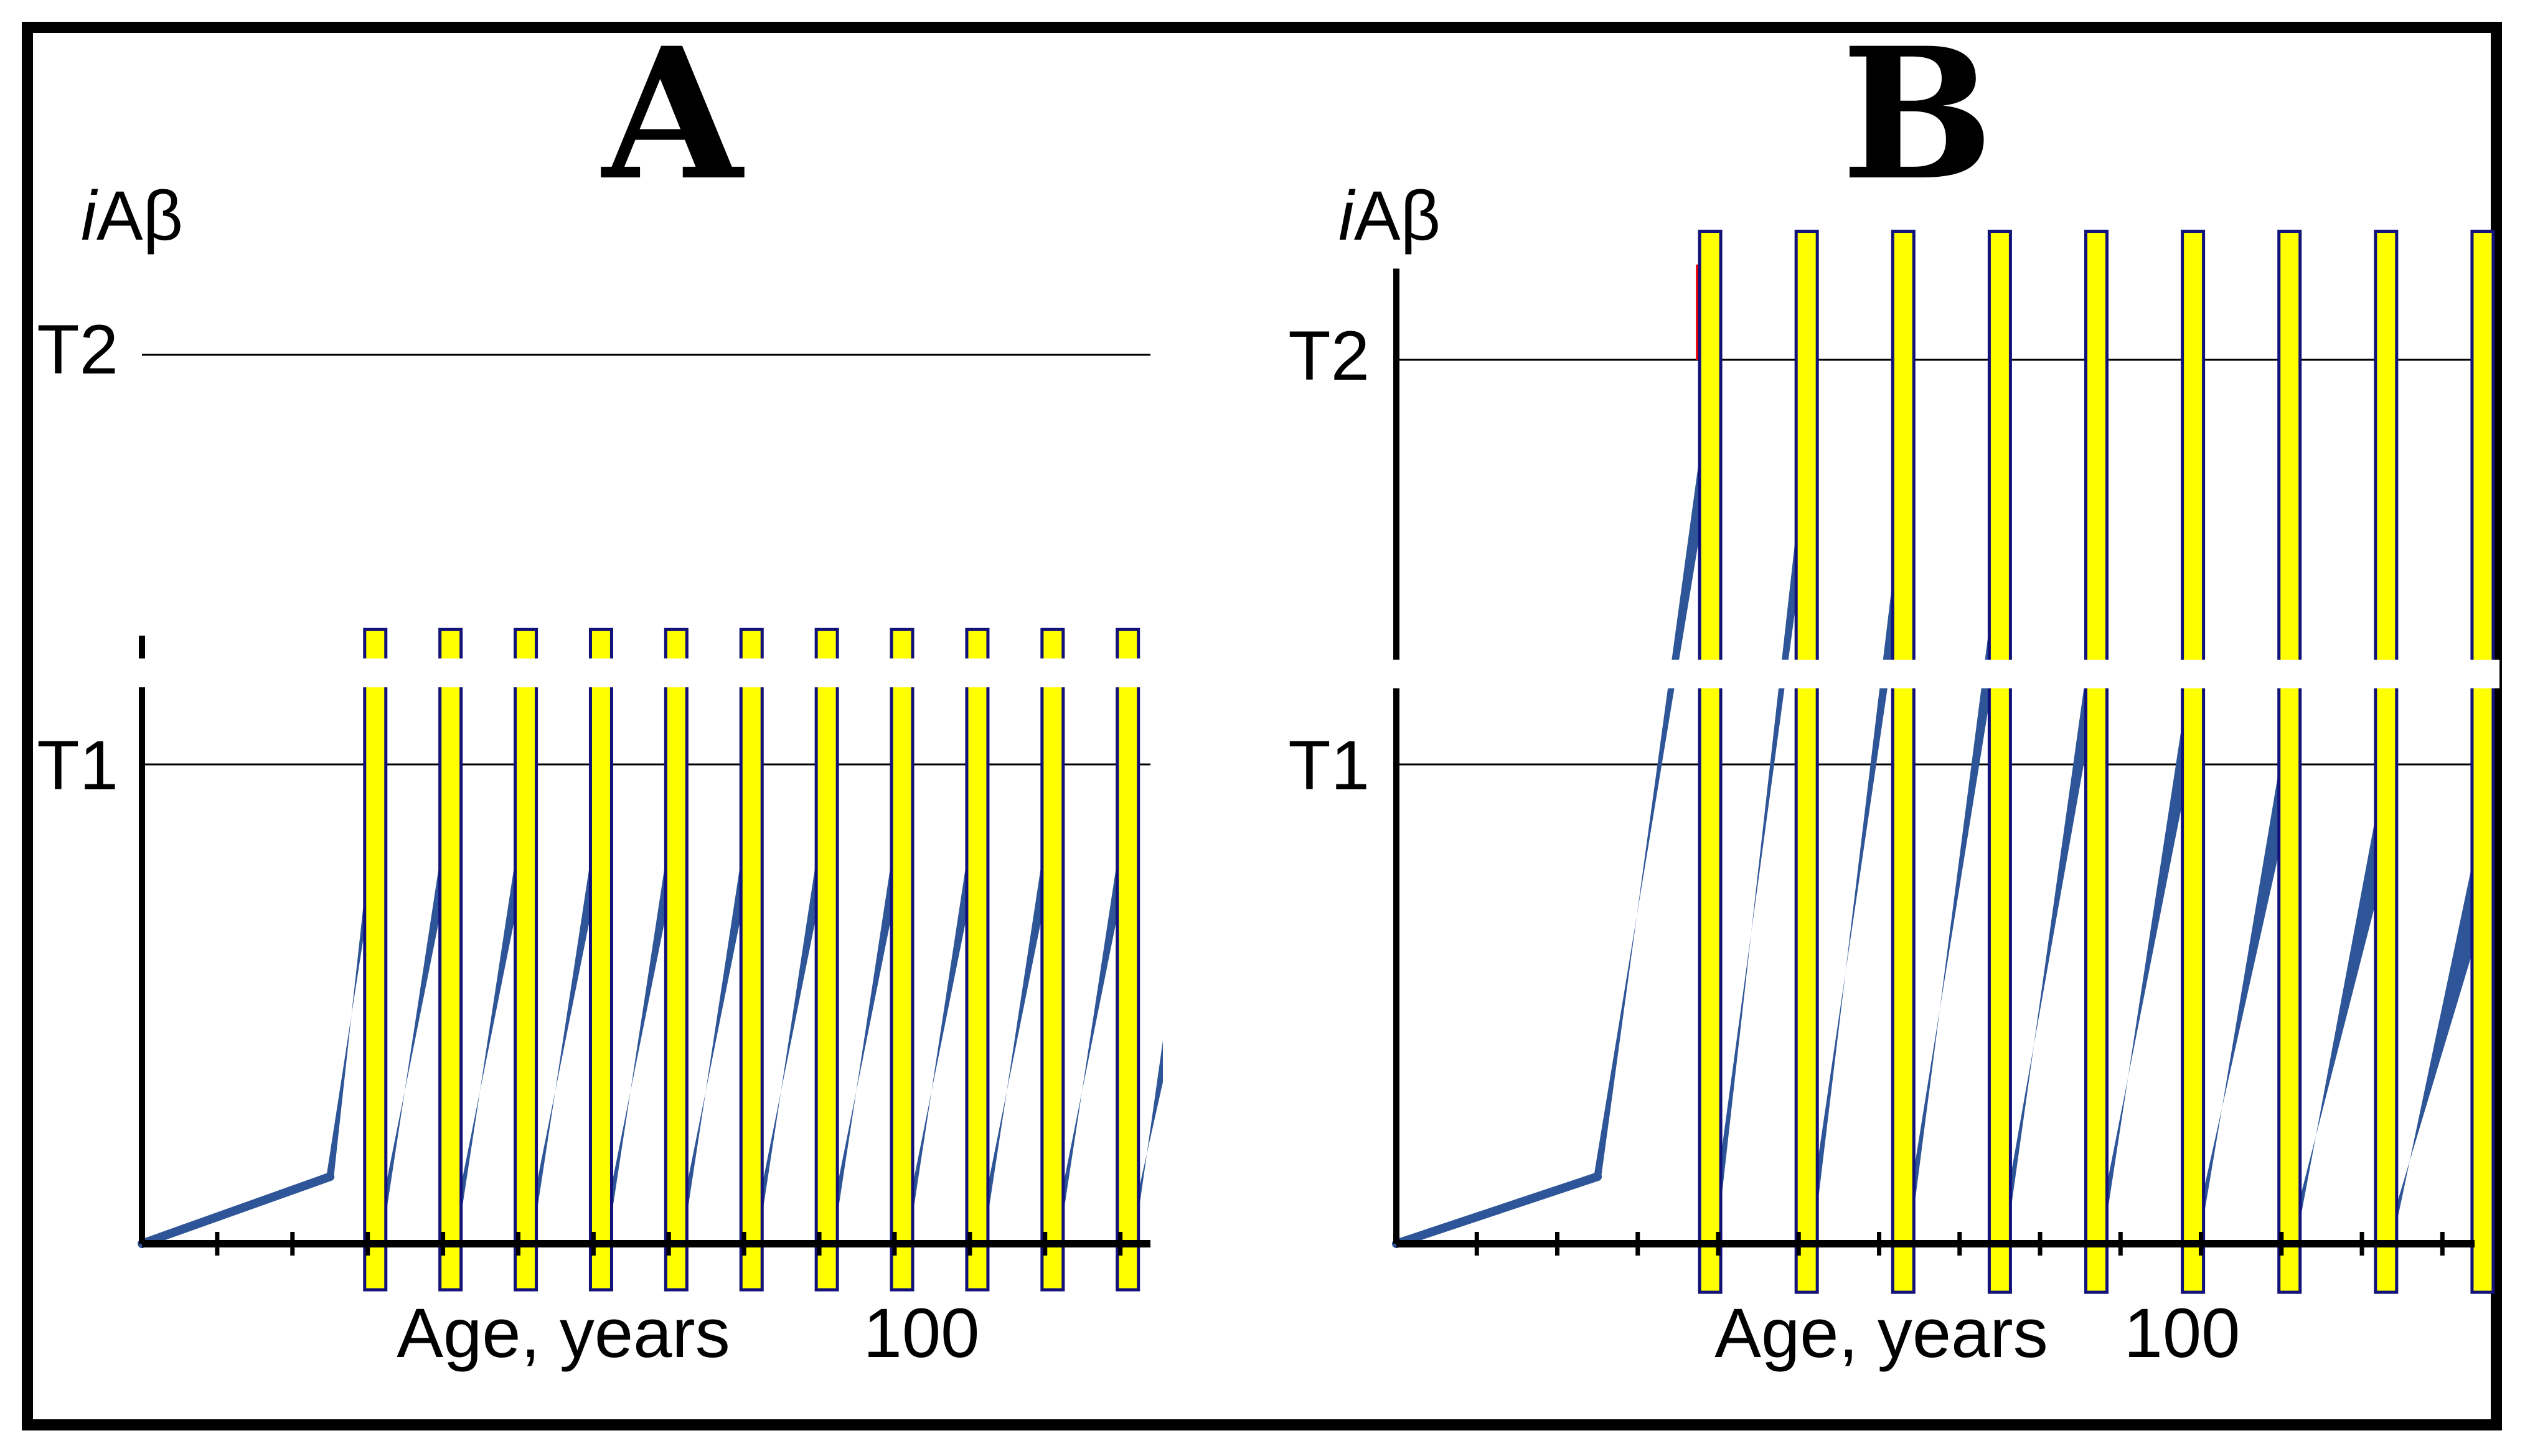 This screenshot has height=1456, width=2525. Describe the element at coordinates (78, 765) in the screenshot. I see `panel-a-threshold-t1-label: T1` at that location.